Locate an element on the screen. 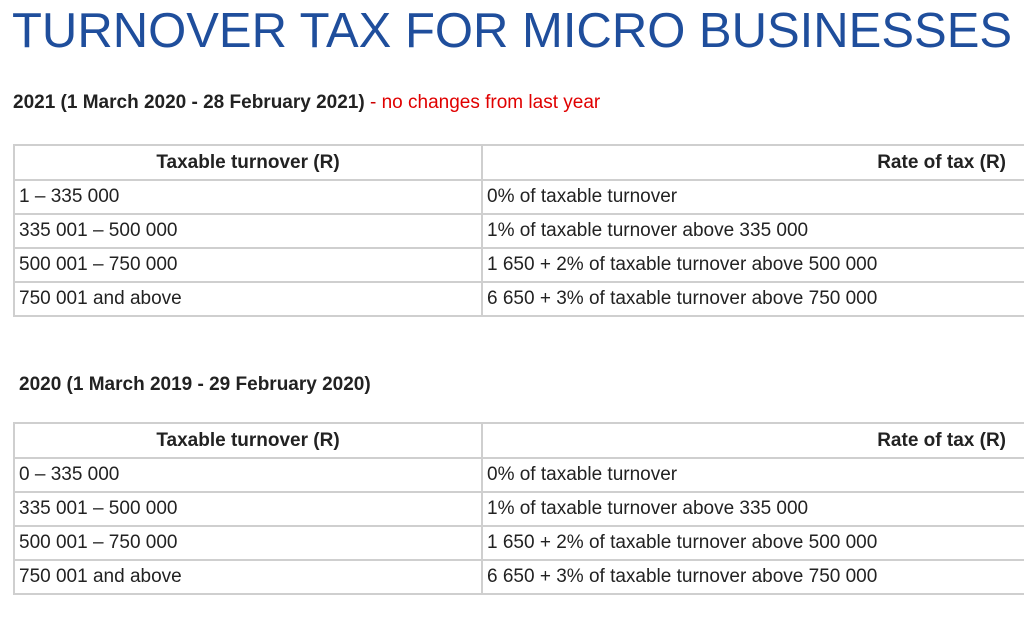 This screenshot has width=1024, height=617. table-row: 0 – 335 000 0% of taxable turnover is located at coordinates (518, 475).